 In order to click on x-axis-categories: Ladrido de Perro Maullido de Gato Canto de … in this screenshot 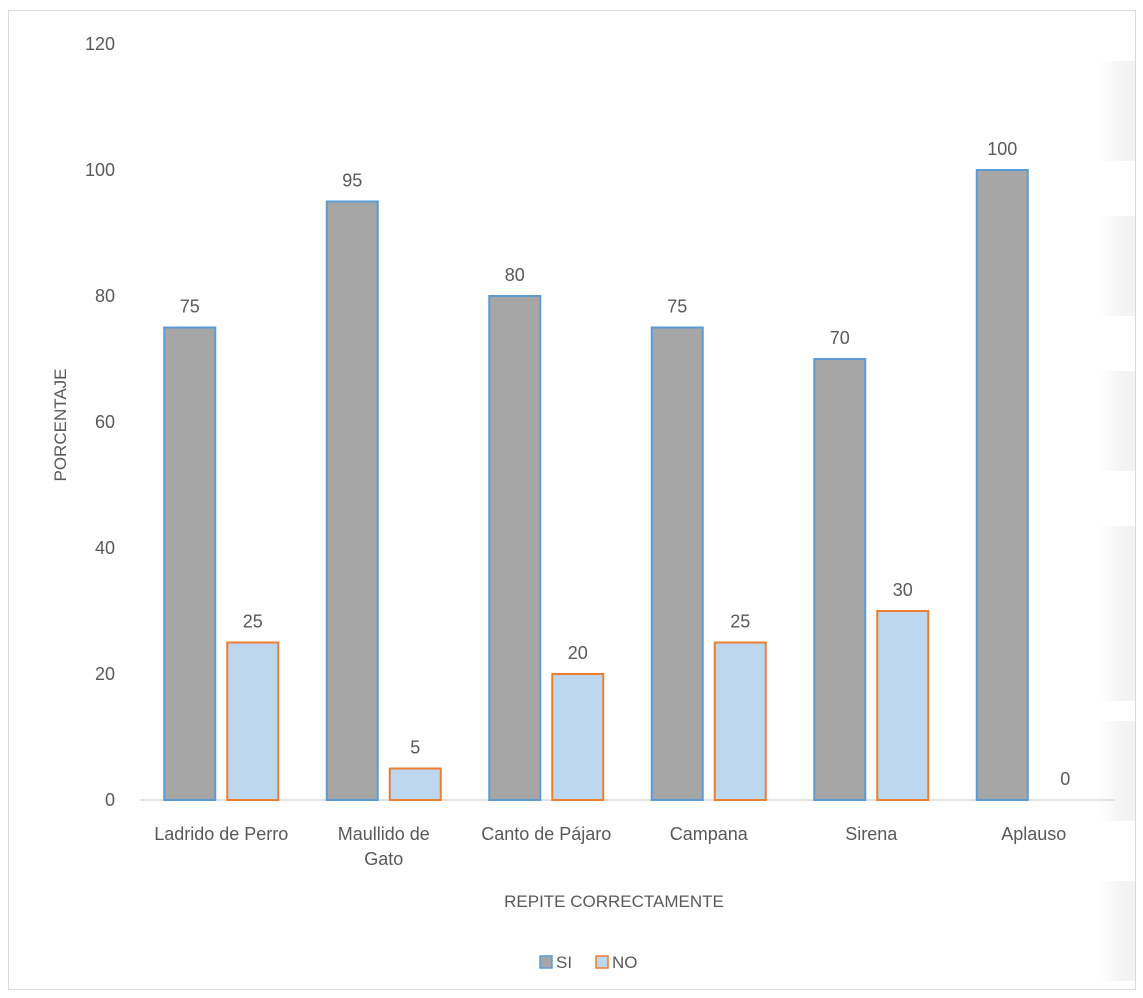, I will do `click(610, 846)`.